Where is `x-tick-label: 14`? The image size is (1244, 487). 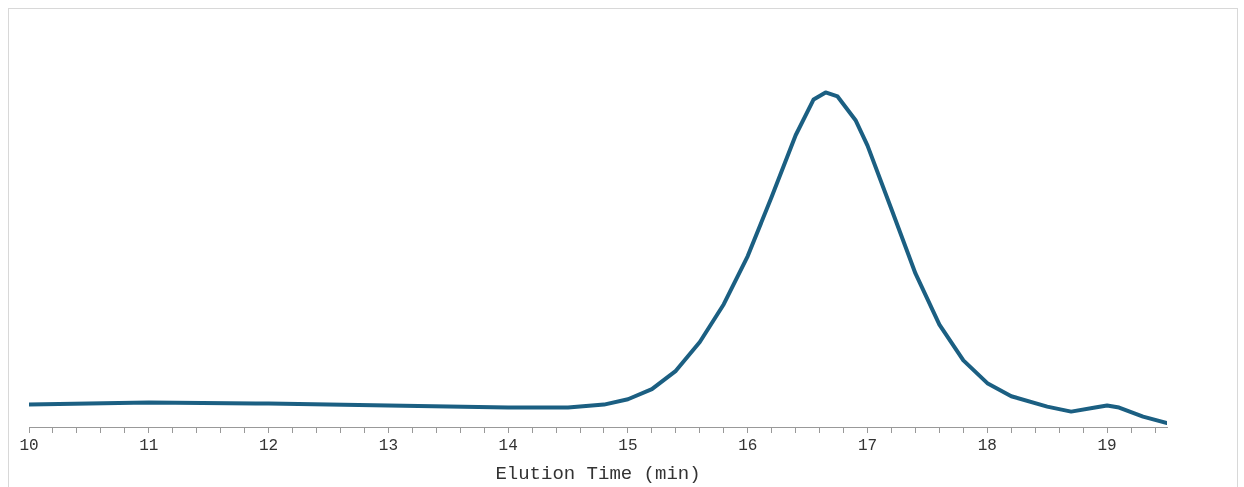
x-tick-label: 14 is located at coordinates (508, 445).